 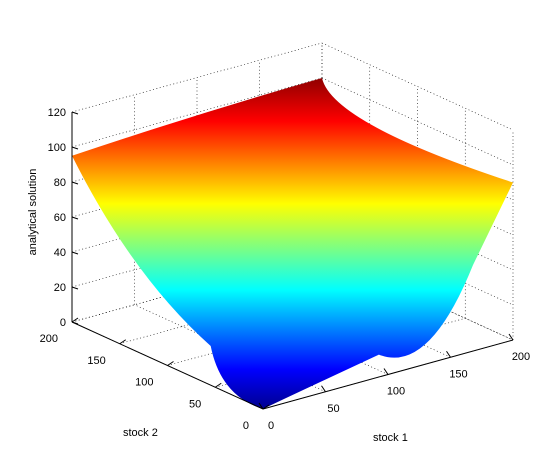 I want to click on x-tick-label: 50, so click(x=333, y=409).